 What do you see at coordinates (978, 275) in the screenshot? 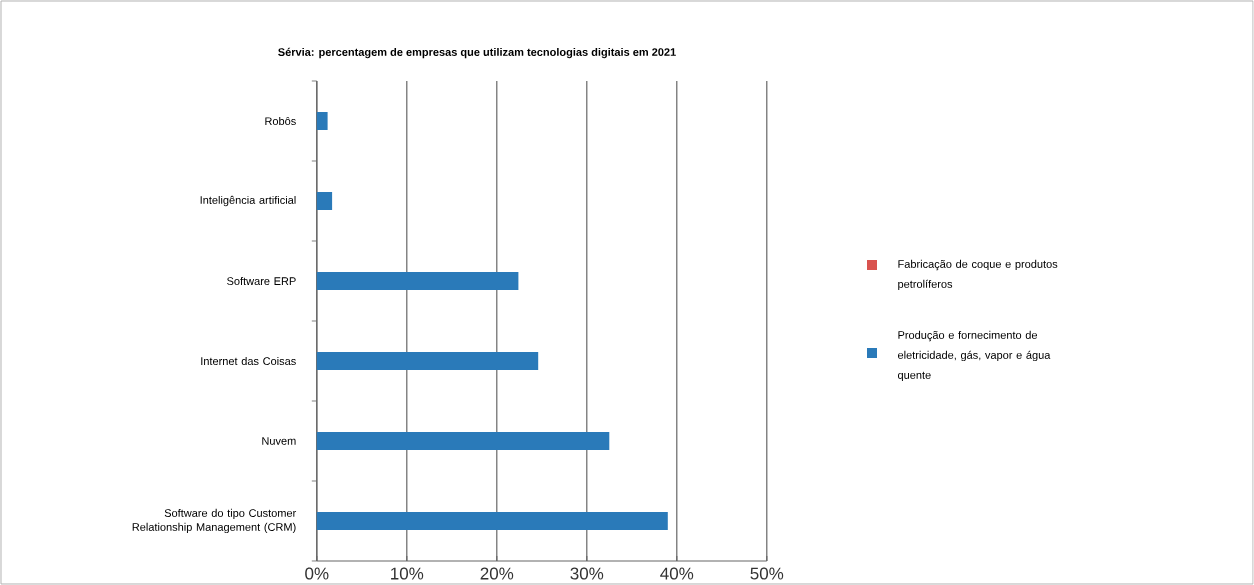
I see `legend-label: Fabricação de coque e produtos petrolíferos` at bounding box center [978, 275].